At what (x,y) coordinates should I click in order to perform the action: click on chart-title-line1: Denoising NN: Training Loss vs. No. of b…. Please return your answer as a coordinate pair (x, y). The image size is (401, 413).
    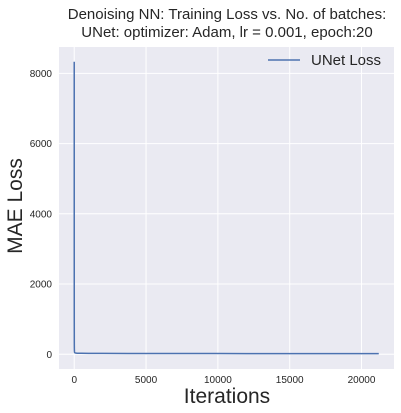
    Looking at the image, I should click on (227, 14).